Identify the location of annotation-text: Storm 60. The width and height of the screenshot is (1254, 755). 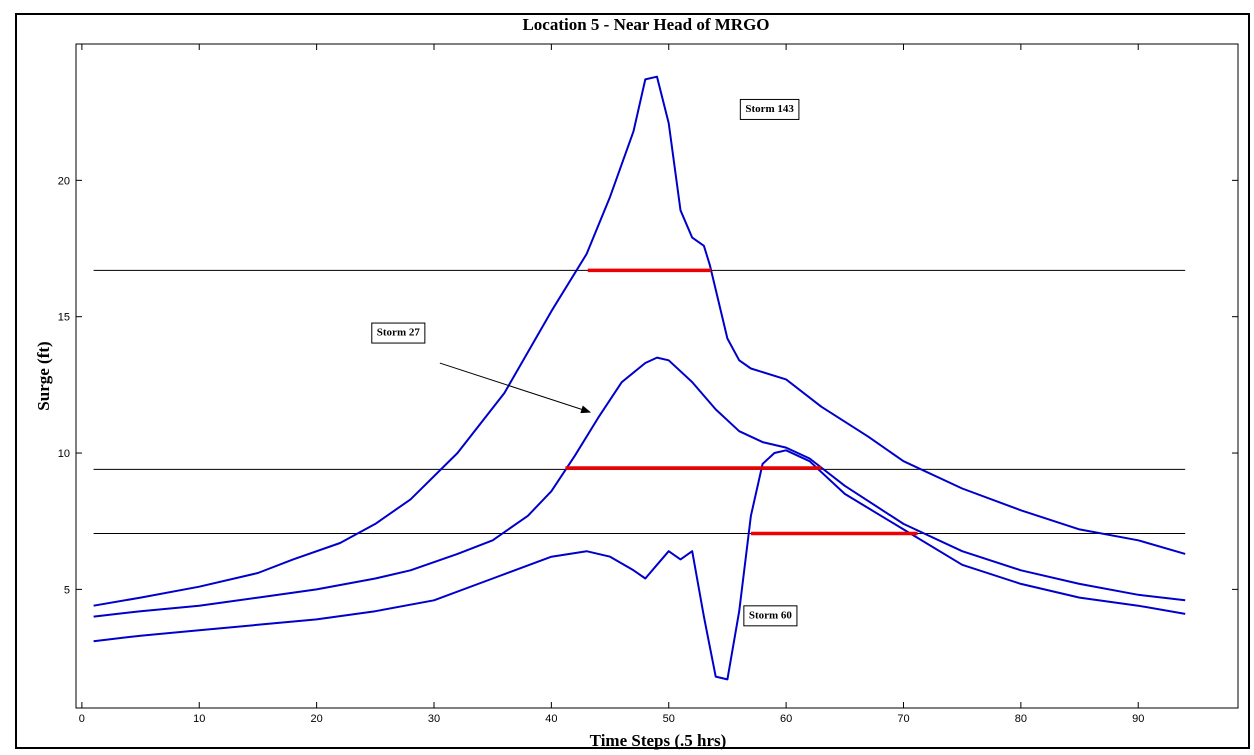
(771, 615).